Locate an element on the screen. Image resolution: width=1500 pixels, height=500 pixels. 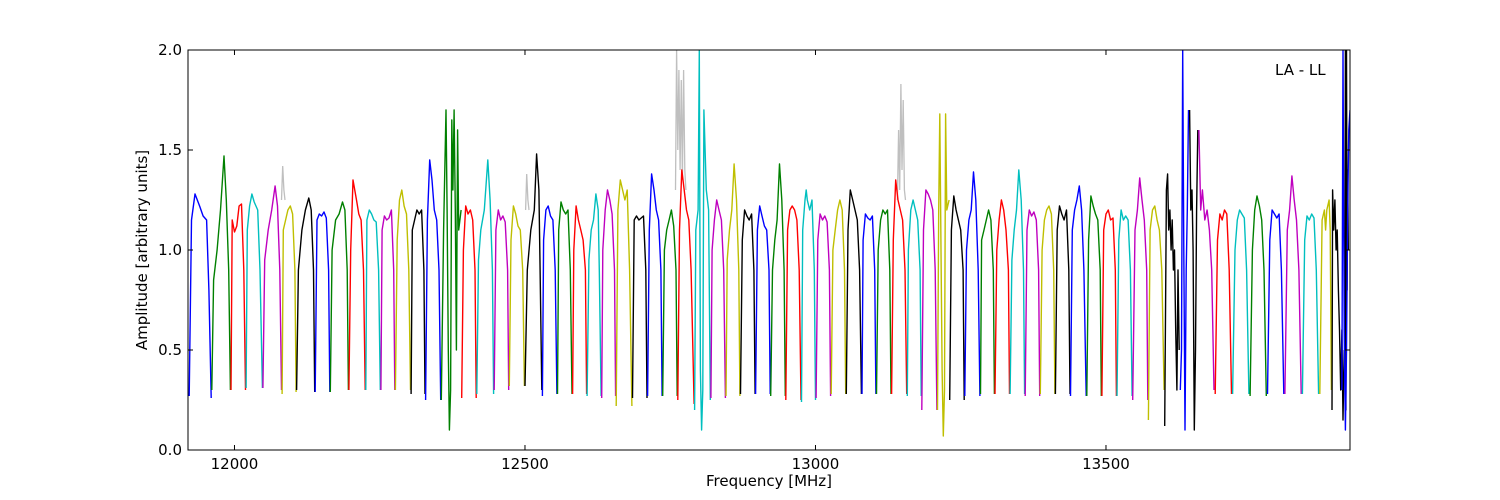
y-tick-label-1: 0.5 is located at coordinates (170, 350).